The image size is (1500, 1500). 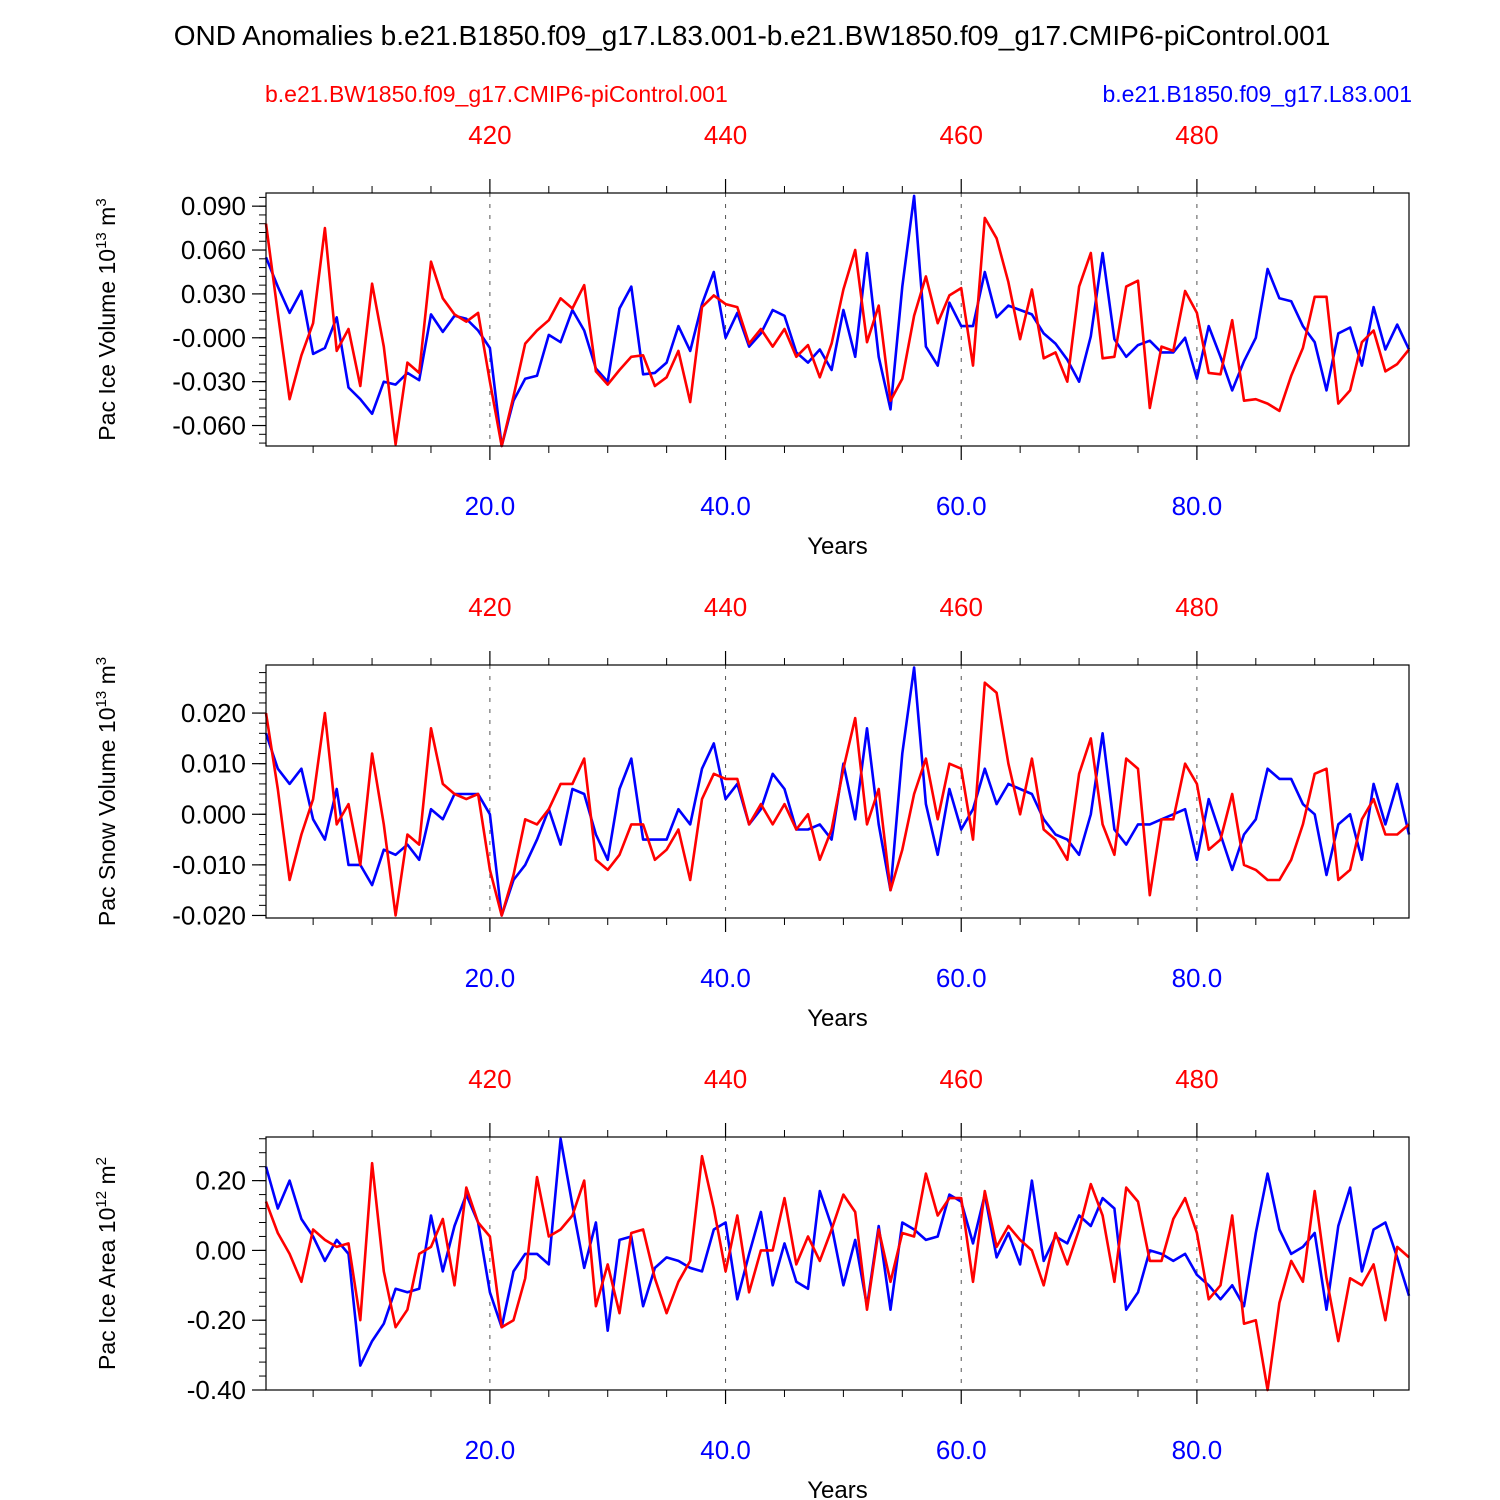 What do you see at coordinates (107, 1304) in the screenshot?
I see `y-axis-title-name: Pac Ice Area` at bounding box center [107, 1304].